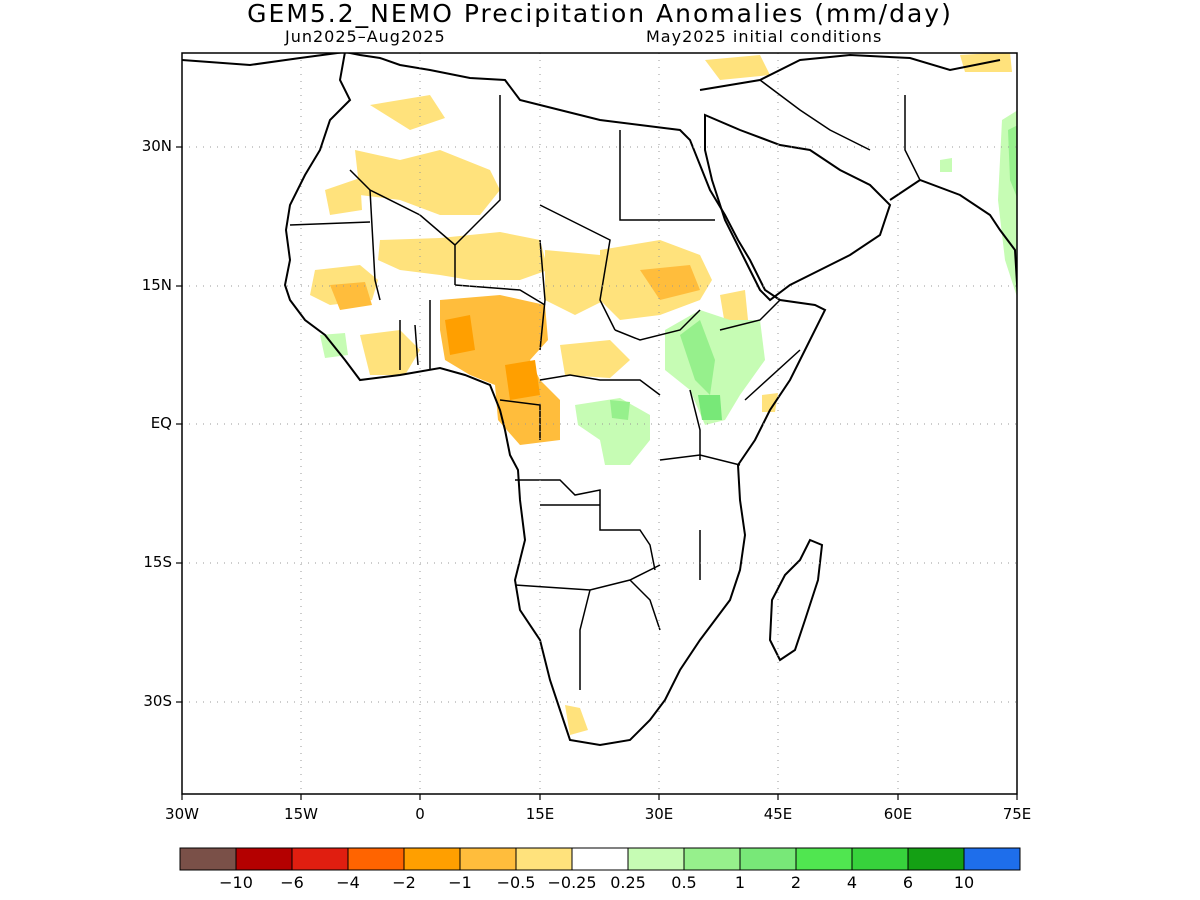 The width and height of the screenshot is (1200, 900). What do you see at coordinates (236, 882) in the screenshot?
I see `colorbar-tick-label: −10` at bounding box center [236, 882].